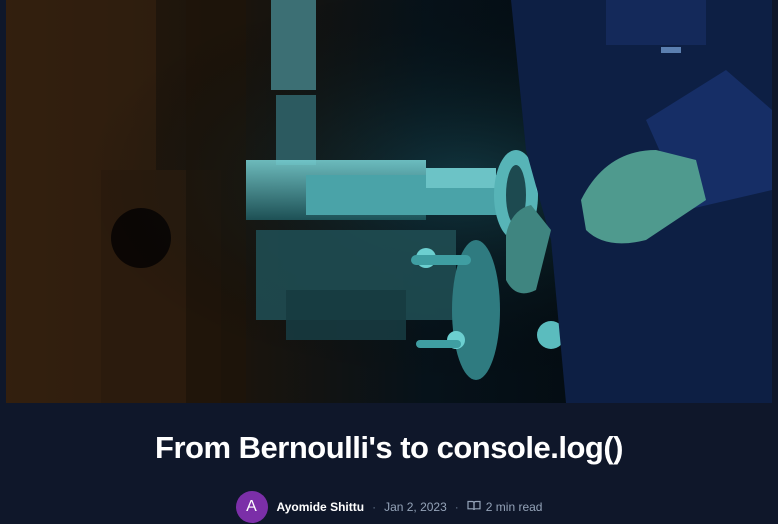 This screenshot has width=778, height=524. What do you see at coordinates (389, 447) in the screenshot?
I see `post-title: From Bernoulli's to console.log()` at bounding box center [389, 447].